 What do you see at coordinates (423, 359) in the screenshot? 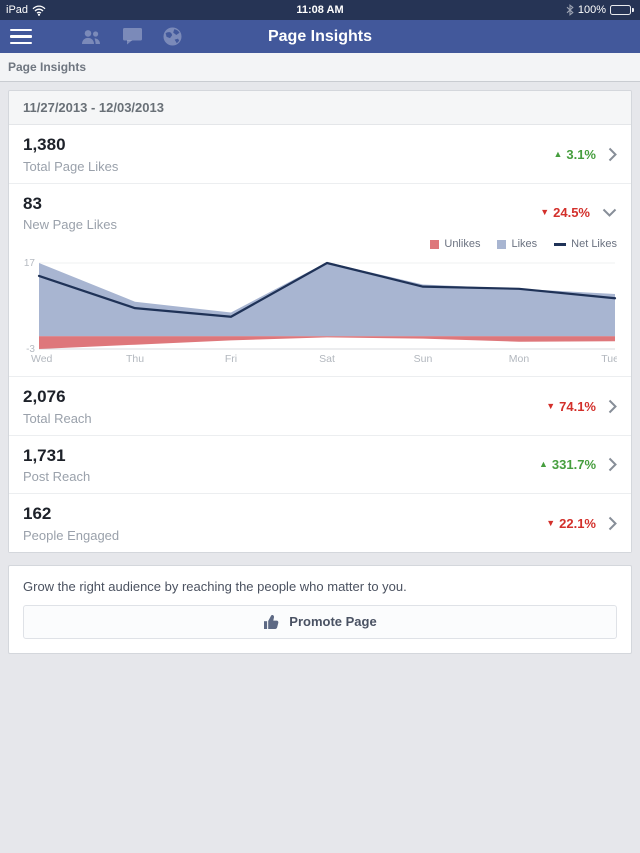
I see `svg-text: Sun` at bounding box center [423, 359].